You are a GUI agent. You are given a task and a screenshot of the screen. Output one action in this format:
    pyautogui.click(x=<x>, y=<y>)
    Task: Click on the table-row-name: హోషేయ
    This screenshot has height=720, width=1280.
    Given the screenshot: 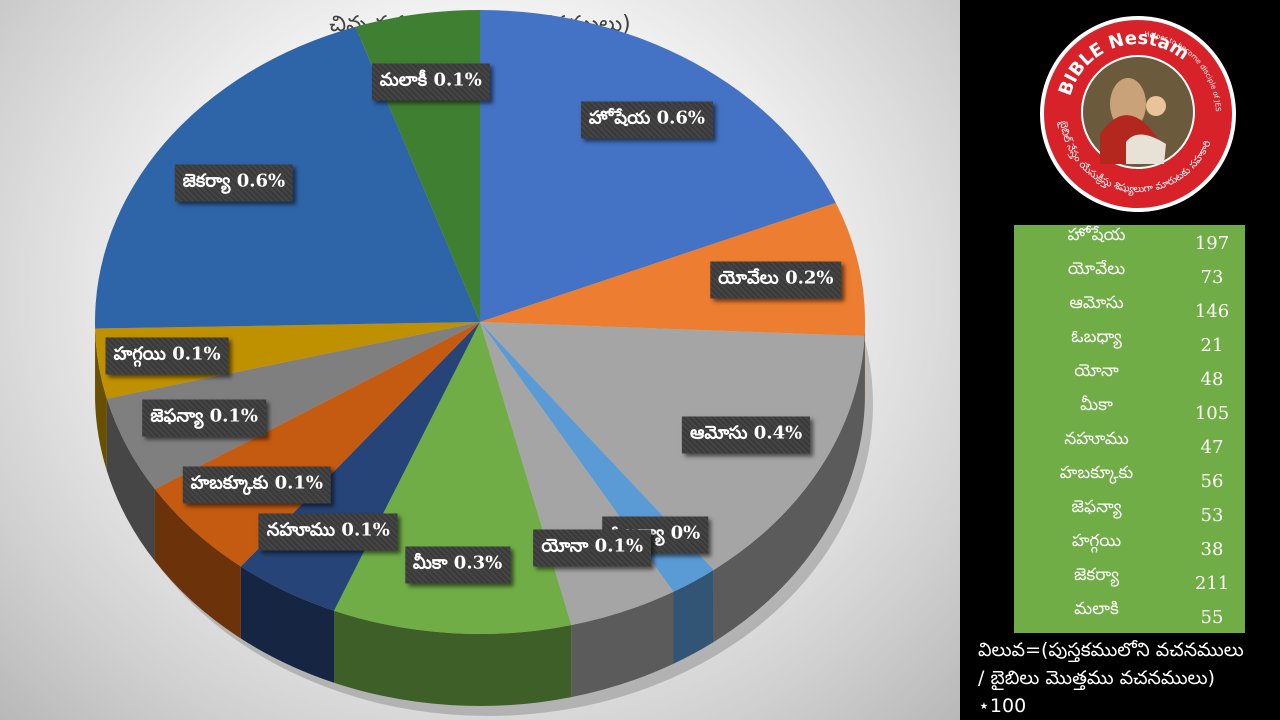 What is the action you would take?
    pyautogui.click(x=1096, y=235)
    